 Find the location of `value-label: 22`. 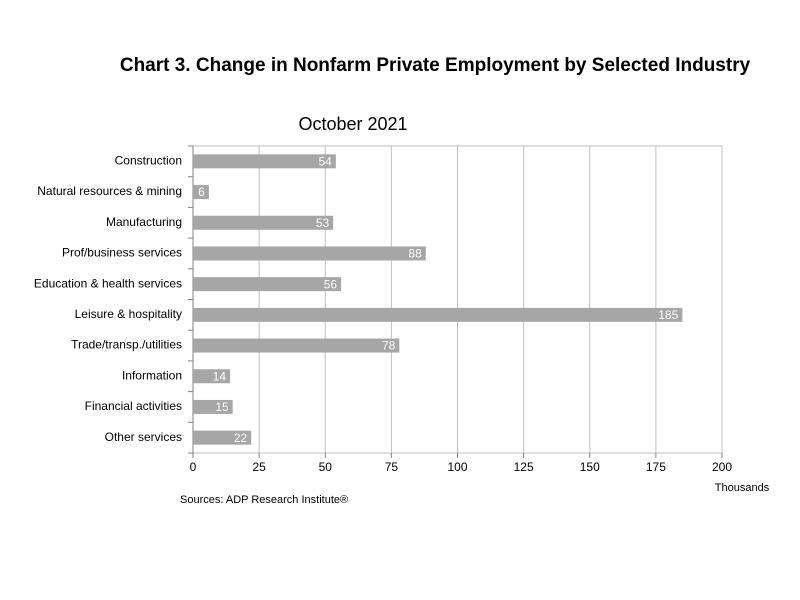

value-label: 22 is located at coordinates (241, 438).